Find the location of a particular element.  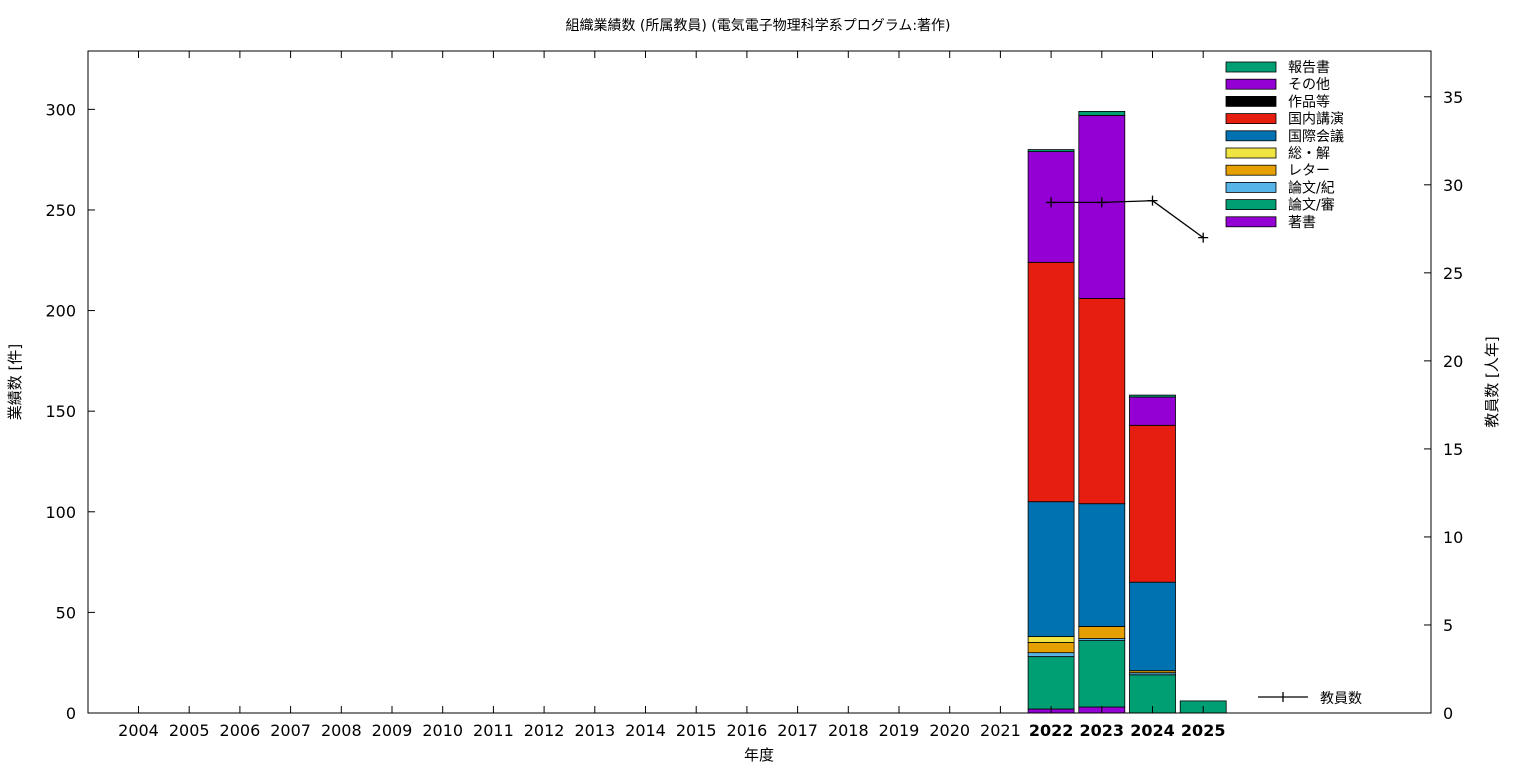

x-tick-label-2019: 2019 is located at coordinates (899, 730).